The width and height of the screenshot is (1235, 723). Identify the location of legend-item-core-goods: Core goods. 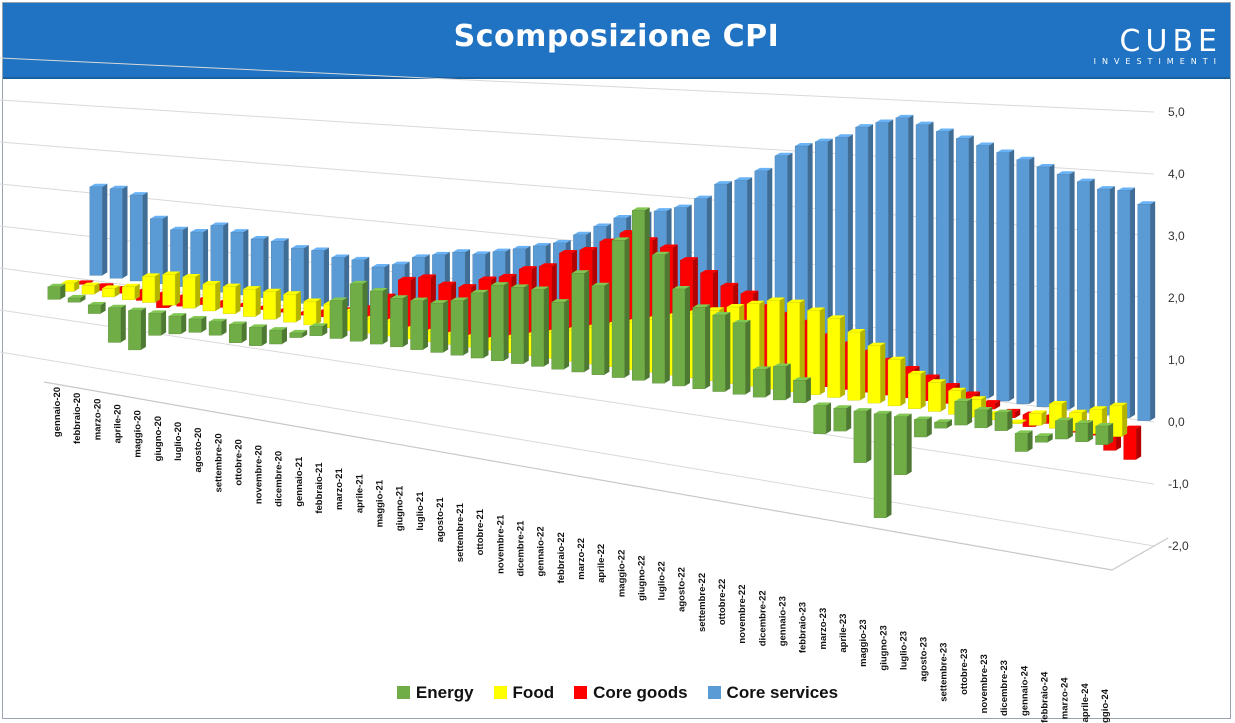
(631, 693).